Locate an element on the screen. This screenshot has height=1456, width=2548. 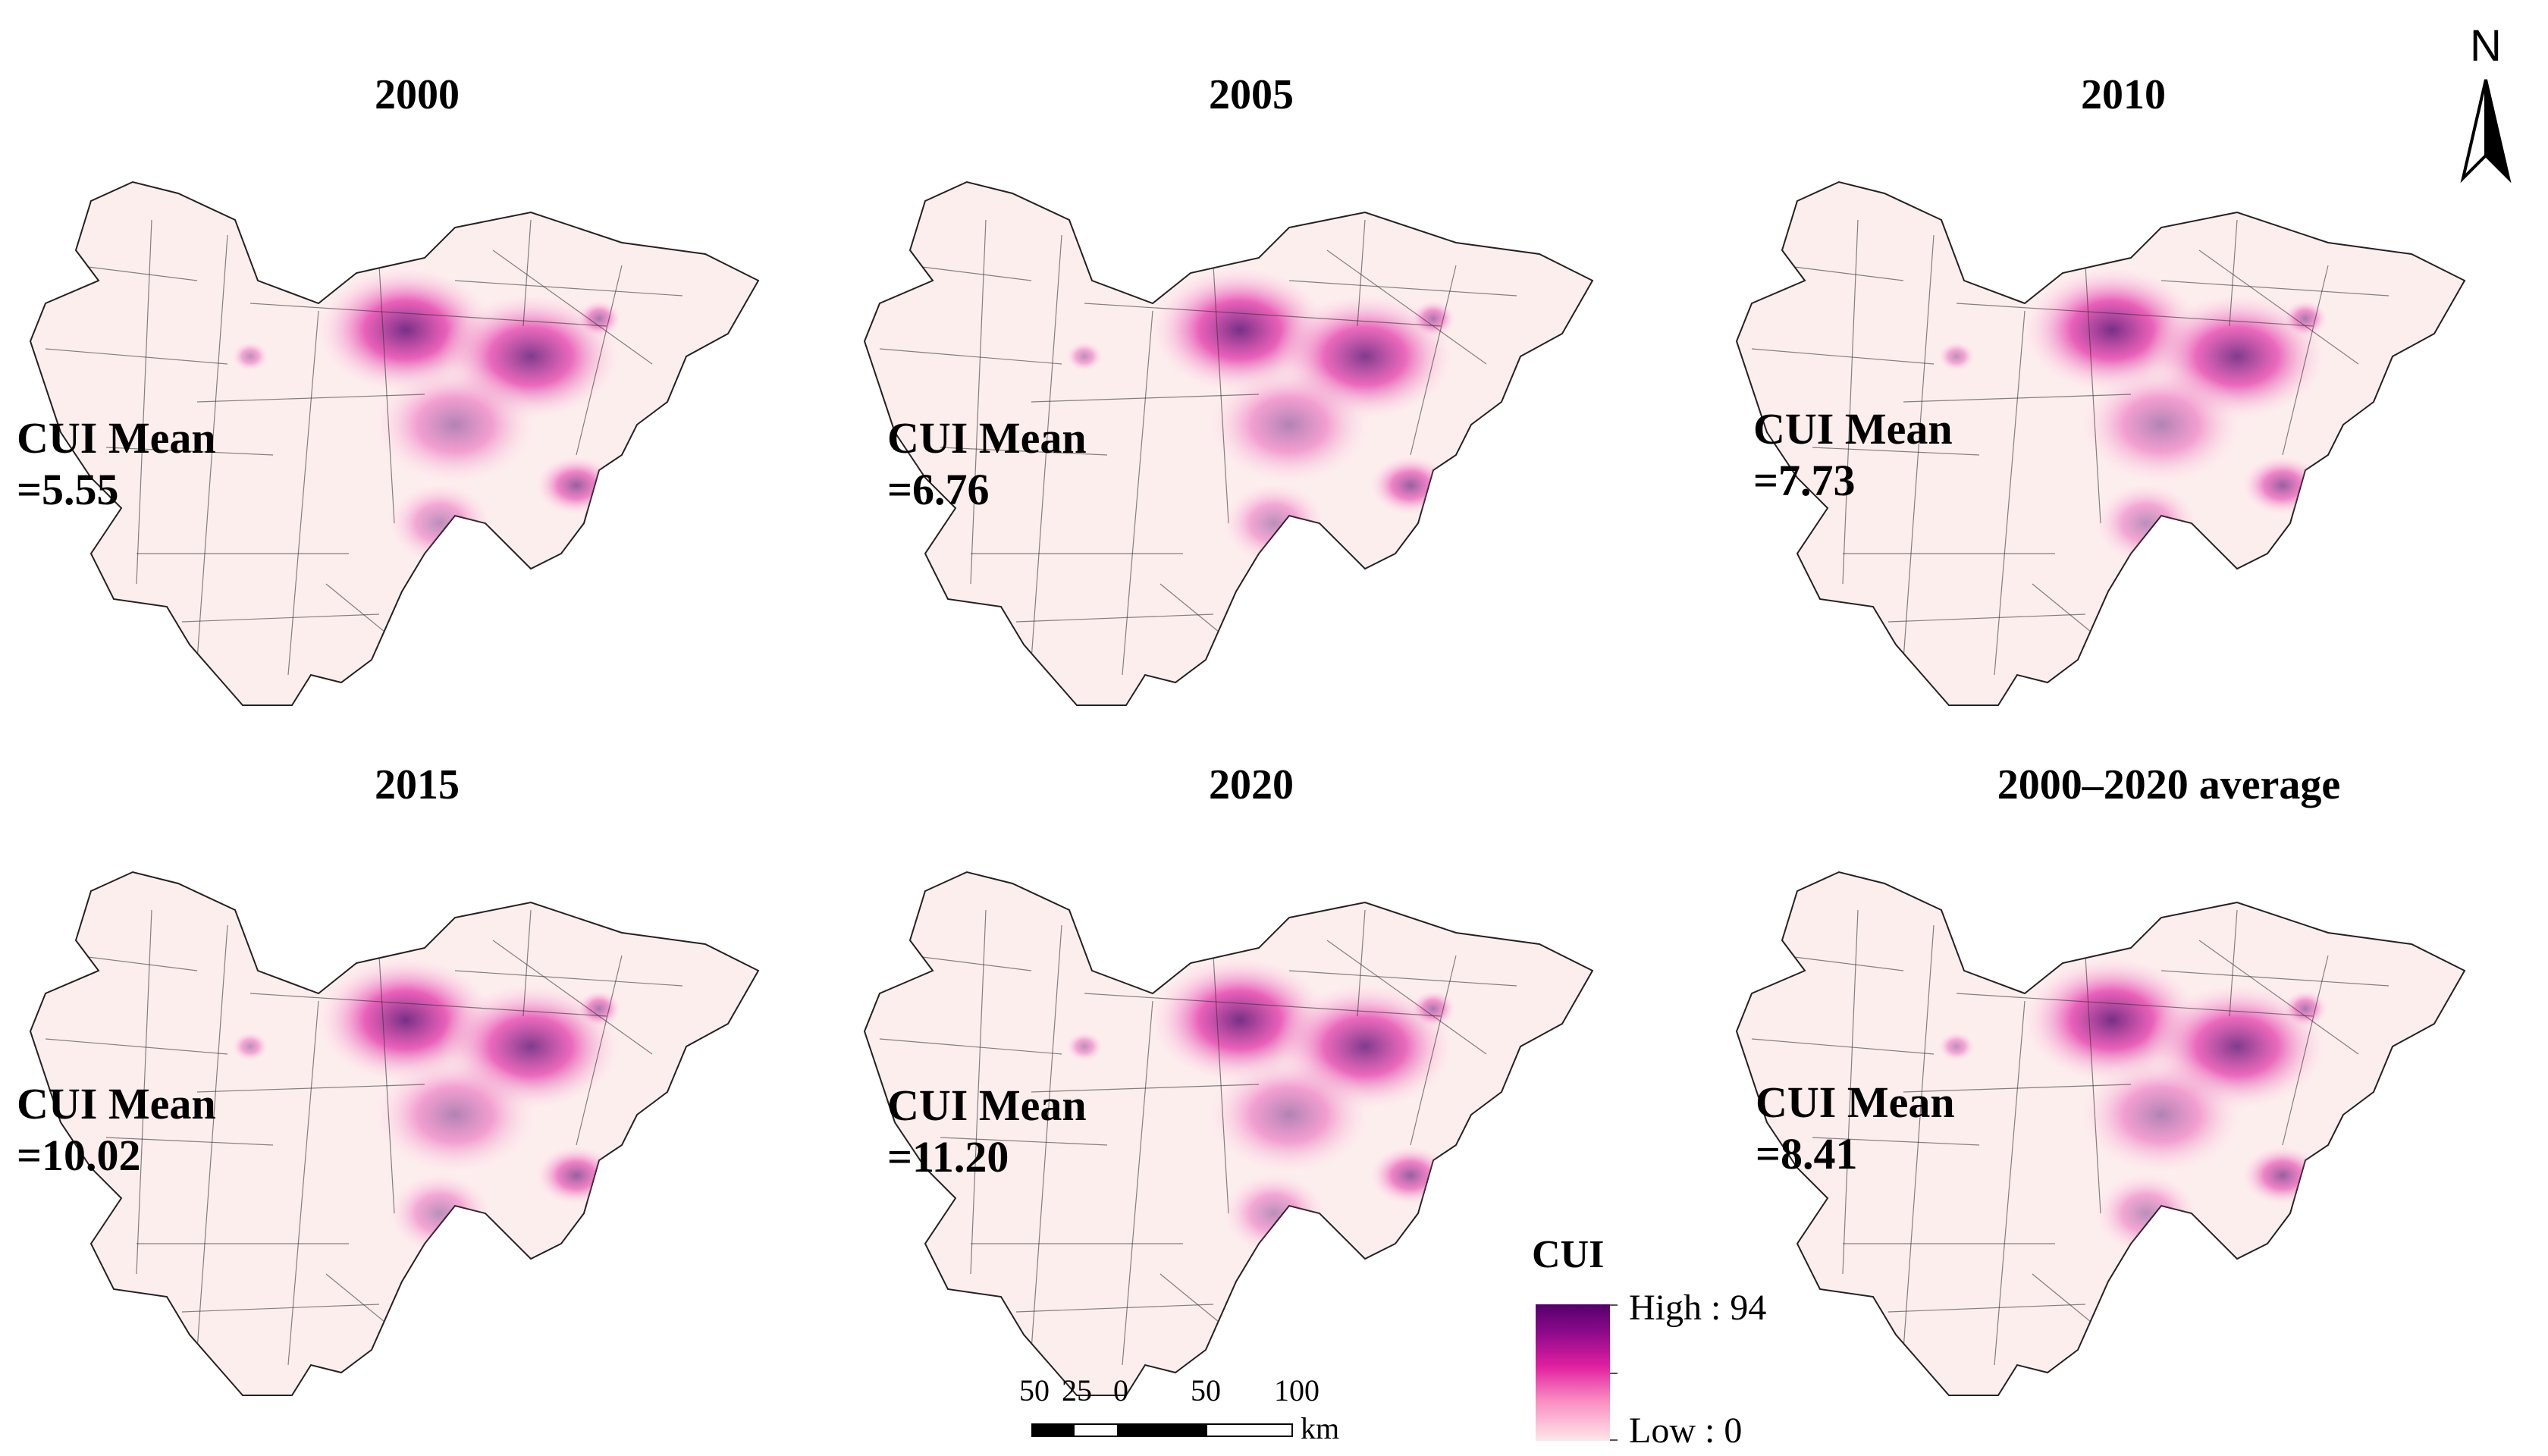
cui-mean-value: =6.76 is located at coordinates (938, 489).